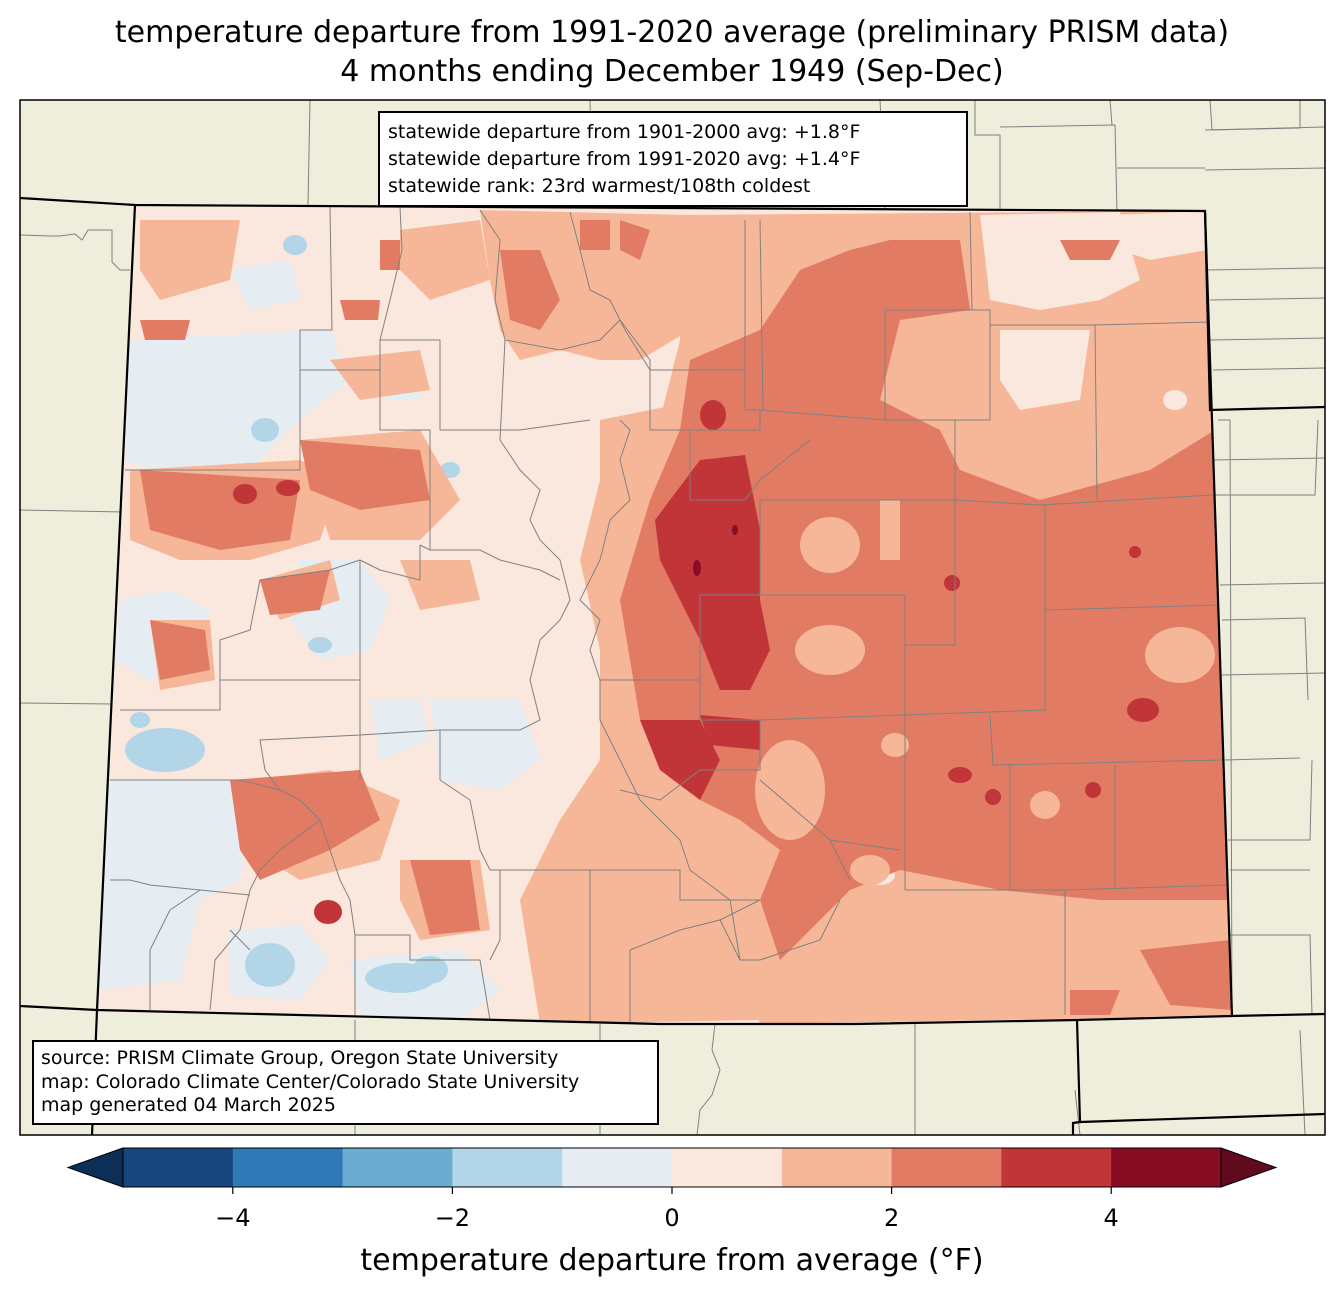 This screenshot has width=1344, height=1299. Describe the element at coordinates (1249, 1167) in the screenshot. I see `colorbar-over-arrow` at that location.